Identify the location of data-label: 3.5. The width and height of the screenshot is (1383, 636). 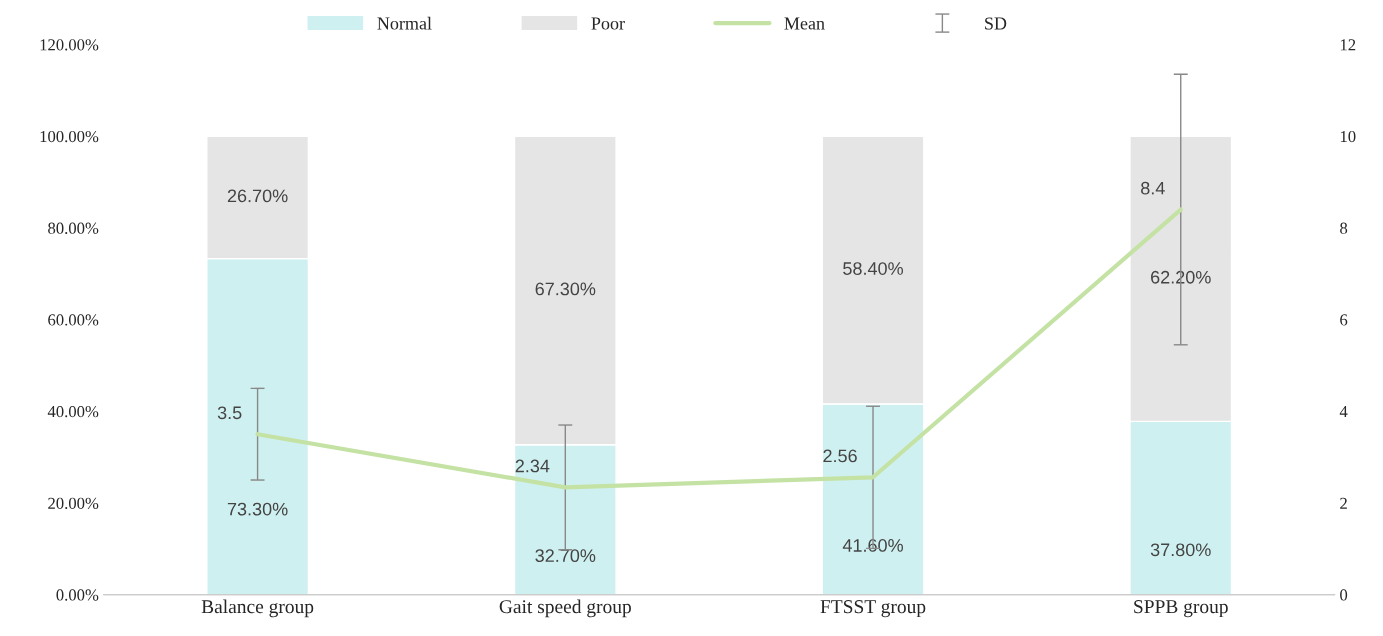
(229, 413).